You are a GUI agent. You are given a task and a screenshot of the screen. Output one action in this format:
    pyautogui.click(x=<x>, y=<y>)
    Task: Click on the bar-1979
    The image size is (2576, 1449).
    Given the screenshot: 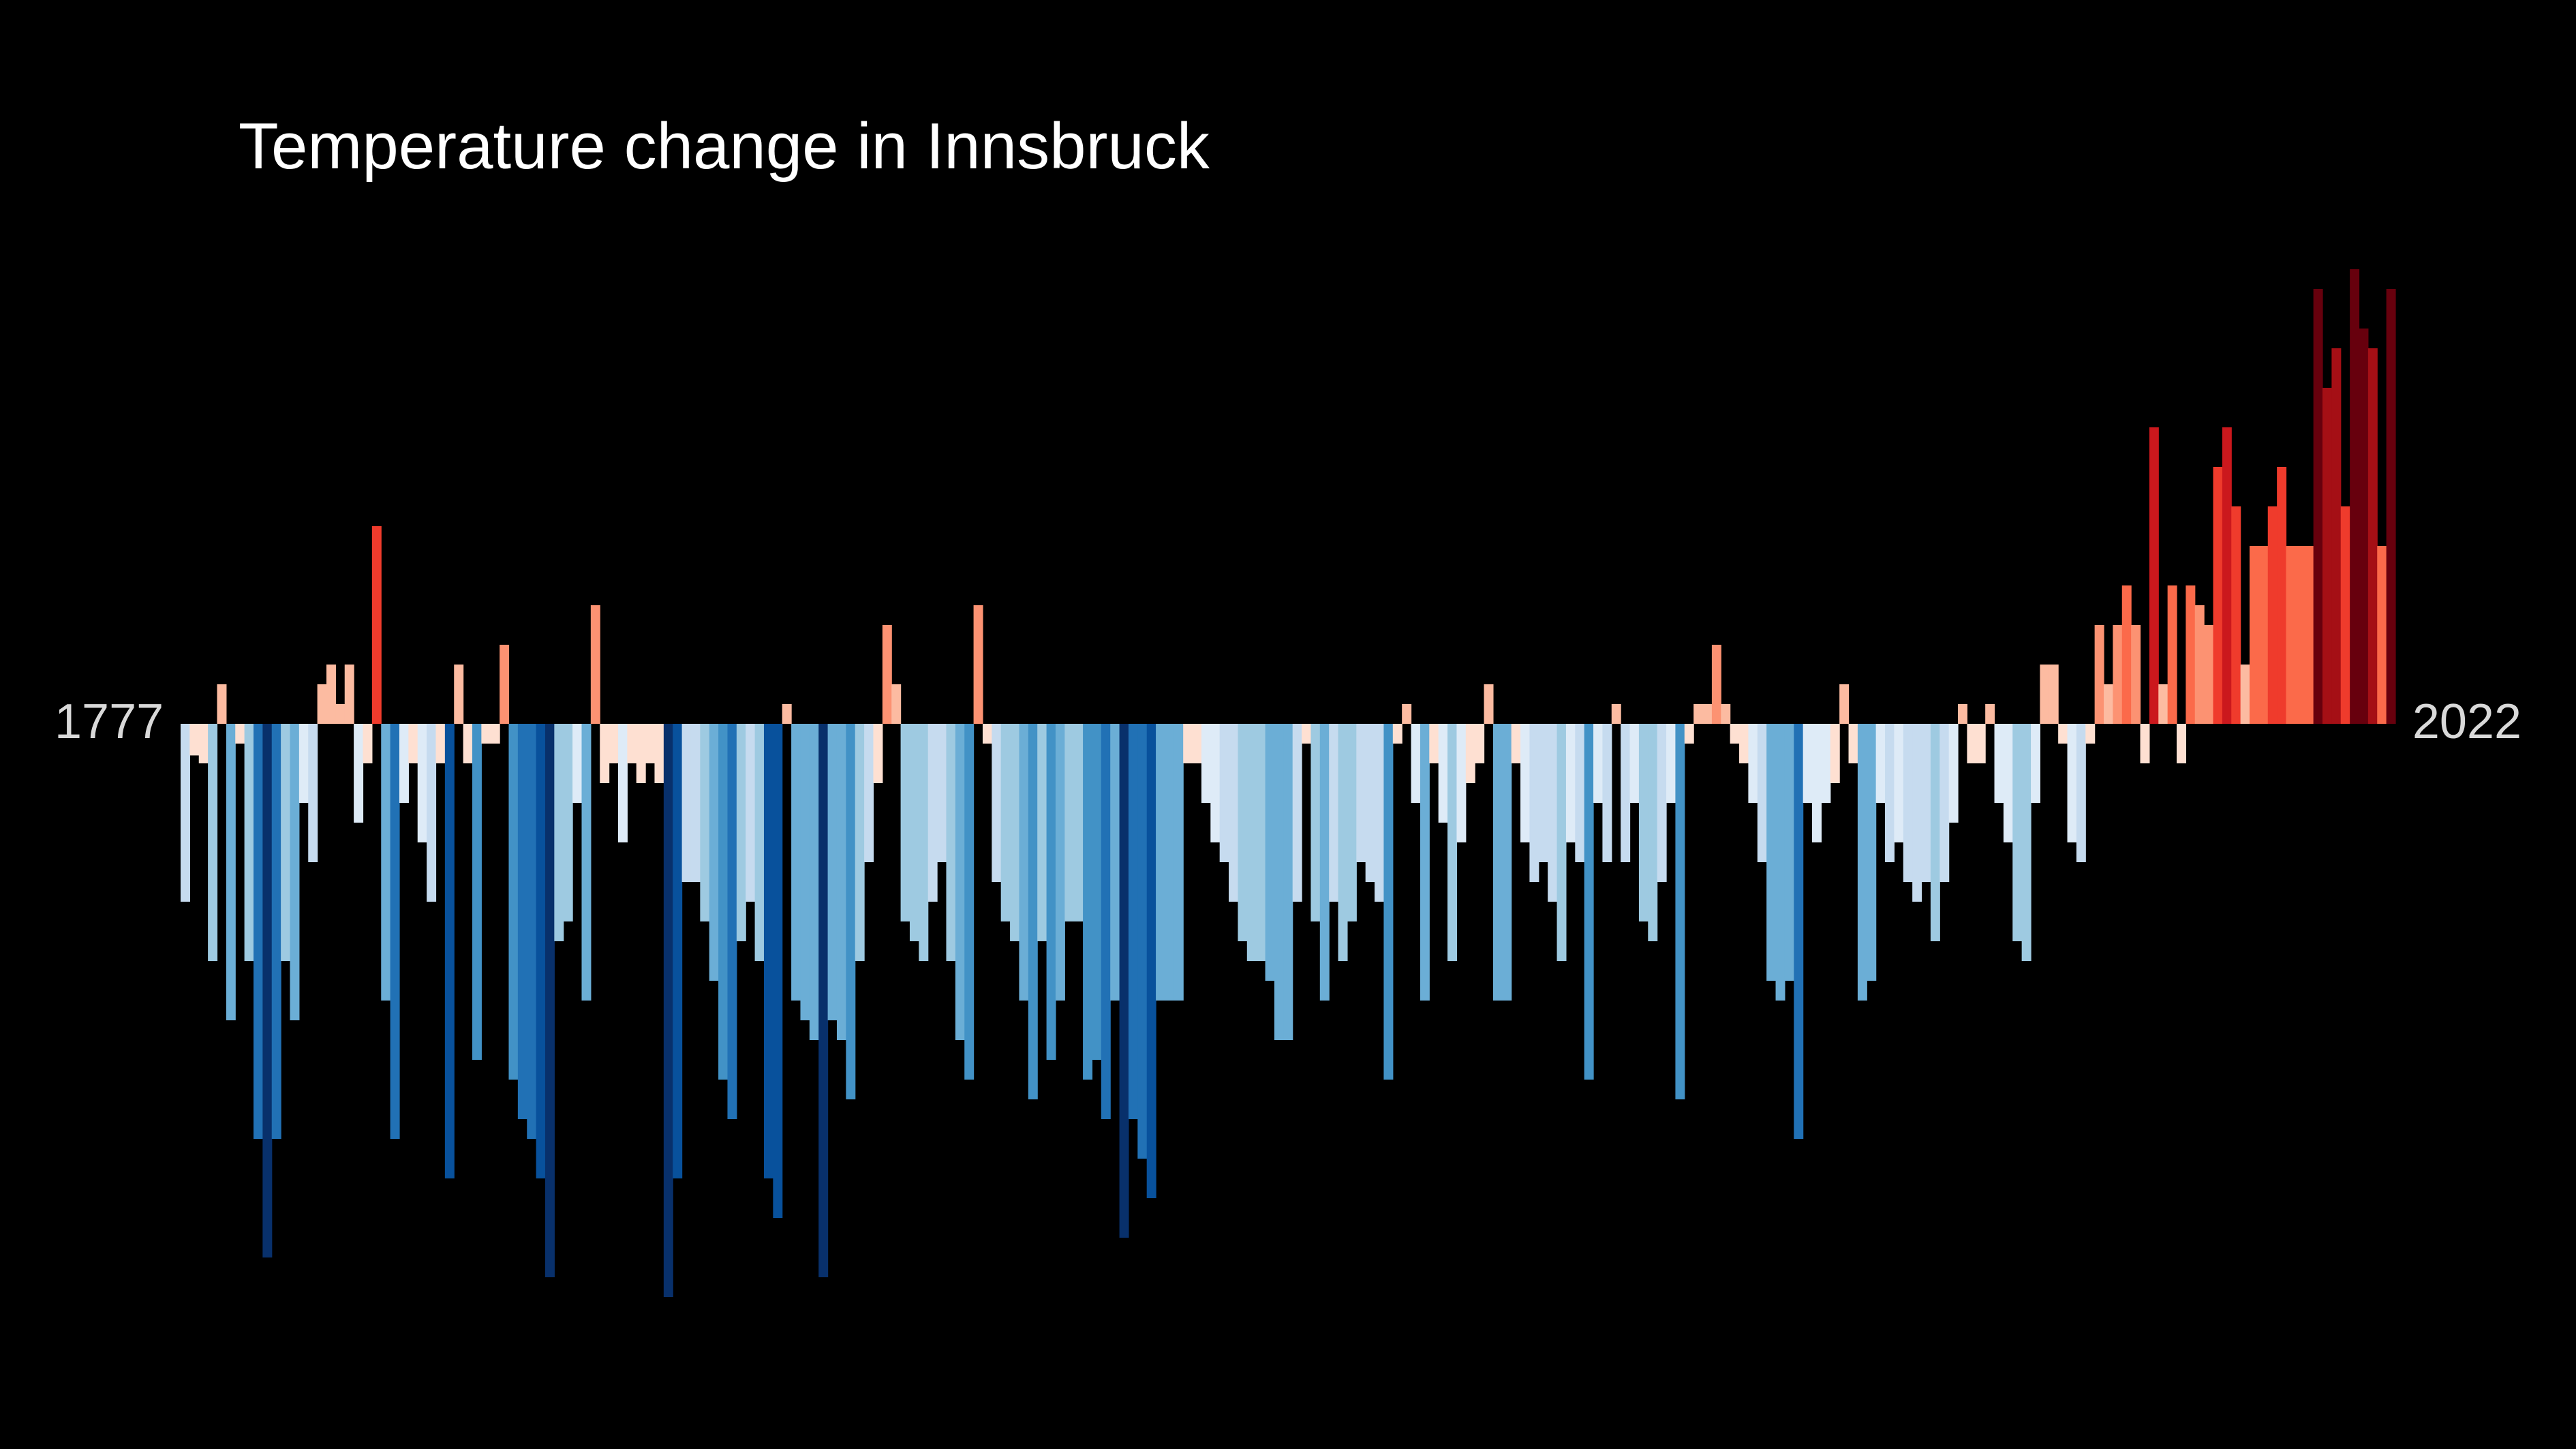 What is the action you would take?
    pyautogui.click(x=2026, y=843)
    